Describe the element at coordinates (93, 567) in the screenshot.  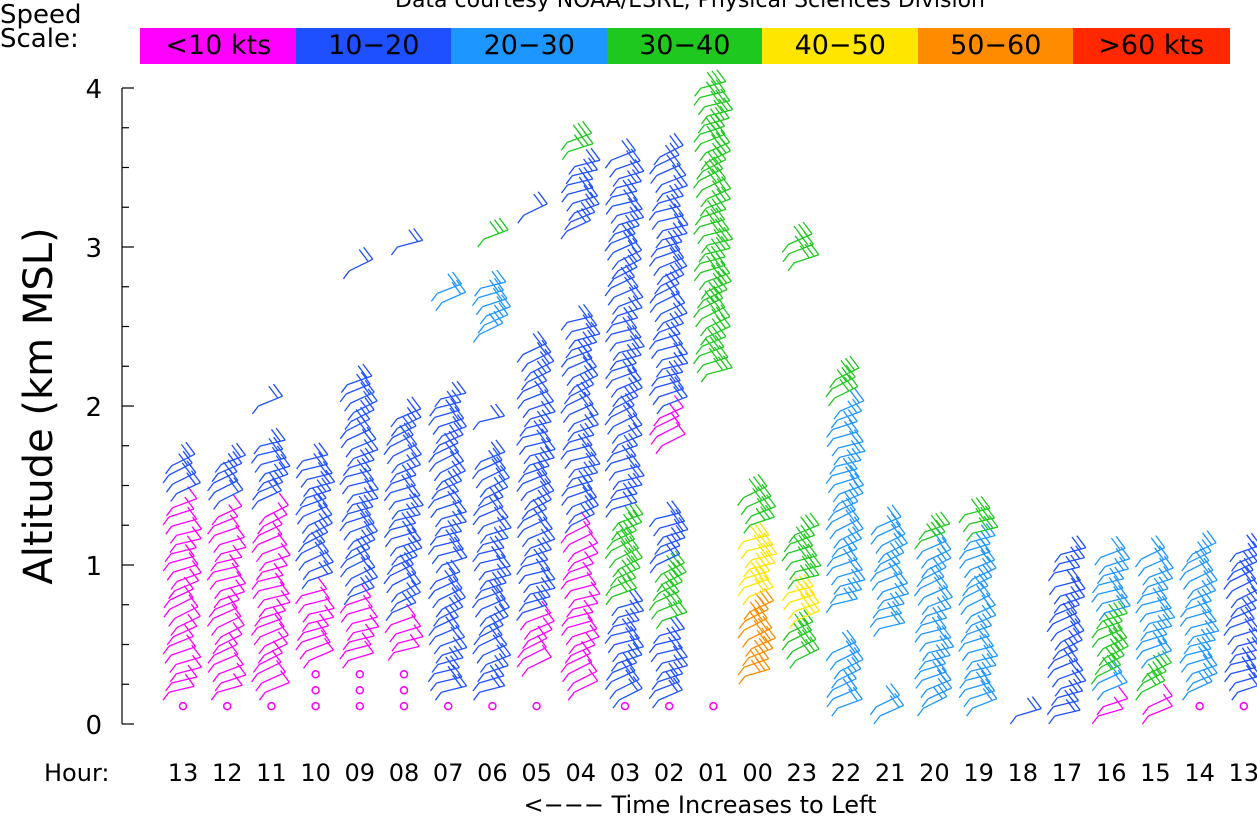
I see `y-tick-label: 1` at that location.